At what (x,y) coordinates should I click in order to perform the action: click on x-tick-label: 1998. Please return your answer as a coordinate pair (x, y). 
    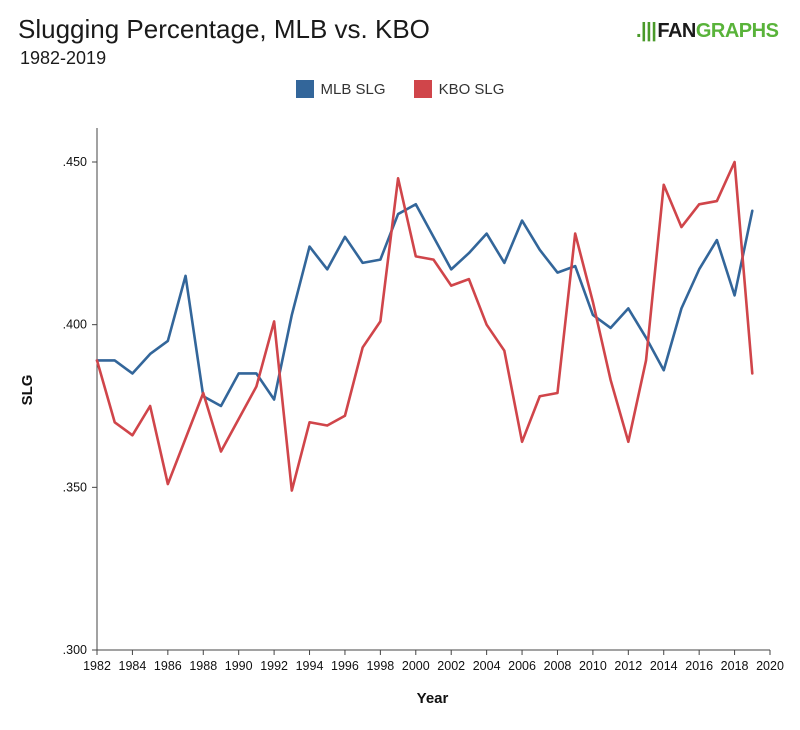
    Looking at the image, I should click on (380, 666).